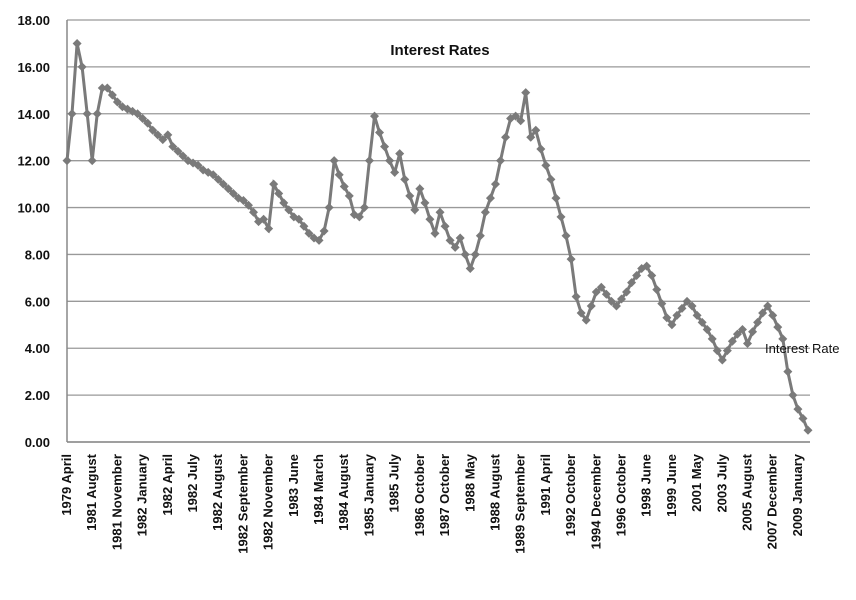 The height and width of the screenshot is (600, 856). What do you see at coordinates (343, 491) in the screenshot?
I see `x-tick-label: 1984 August` at bounding box center [343, 491].